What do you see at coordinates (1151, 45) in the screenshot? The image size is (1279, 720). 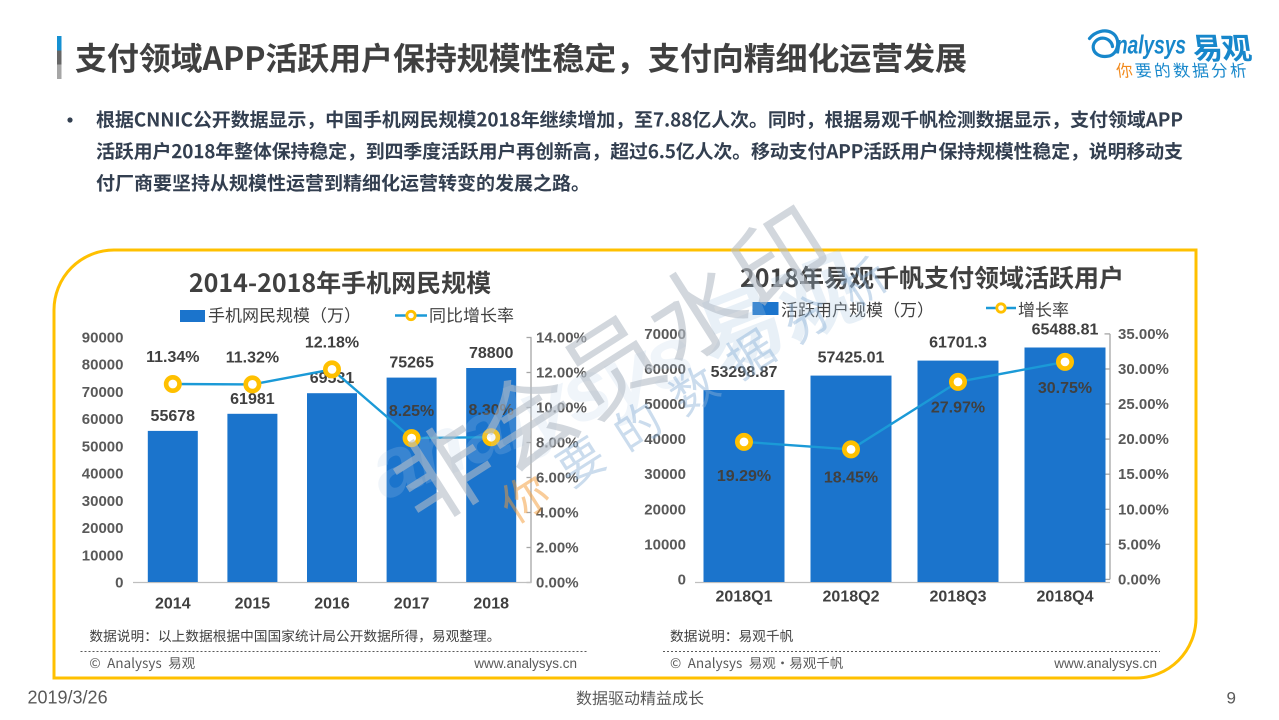 I see `svg-text: nalysys` at bounding box center [1151, 45].